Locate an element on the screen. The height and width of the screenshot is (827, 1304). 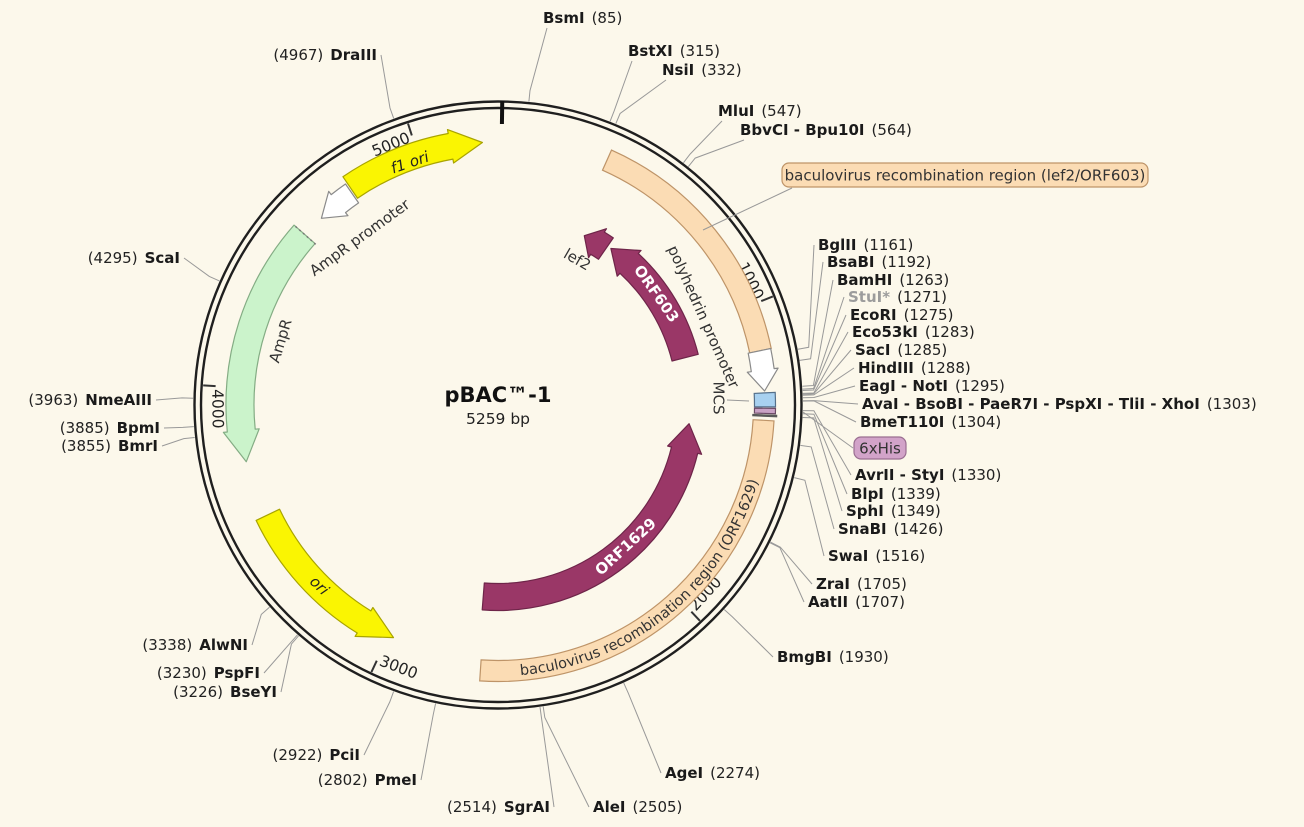
his-tag-pill is located at coordinates (880, 448).